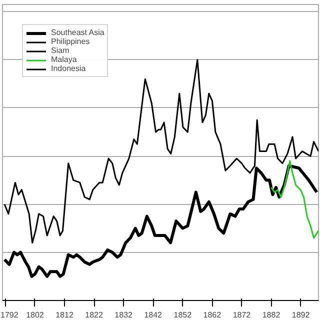 This screenshot has width=320, height=320. Describe the element at coordinates (301, 315) in the screenshot. I see `x-tick-label: 1892` at that location.